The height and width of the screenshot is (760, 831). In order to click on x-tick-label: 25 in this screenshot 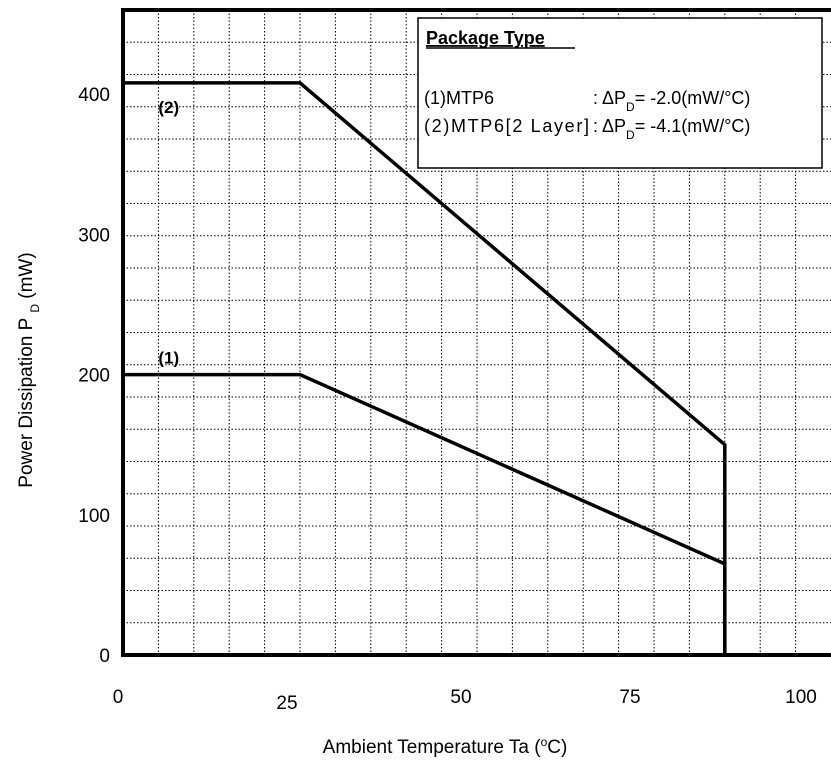, I will do `click(286, 703)`.